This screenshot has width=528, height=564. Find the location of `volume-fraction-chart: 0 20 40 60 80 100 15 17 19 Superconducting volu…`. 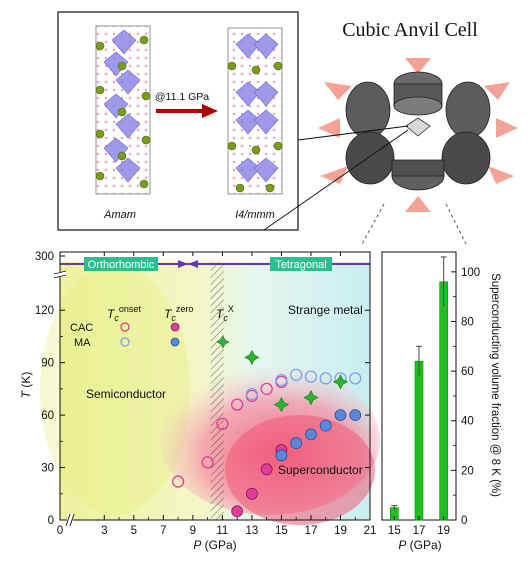

volume-fraction-chart: 0 20 40 60 80 100 15 17 19 Superconducting volu… is located at coordinates (441, 401).